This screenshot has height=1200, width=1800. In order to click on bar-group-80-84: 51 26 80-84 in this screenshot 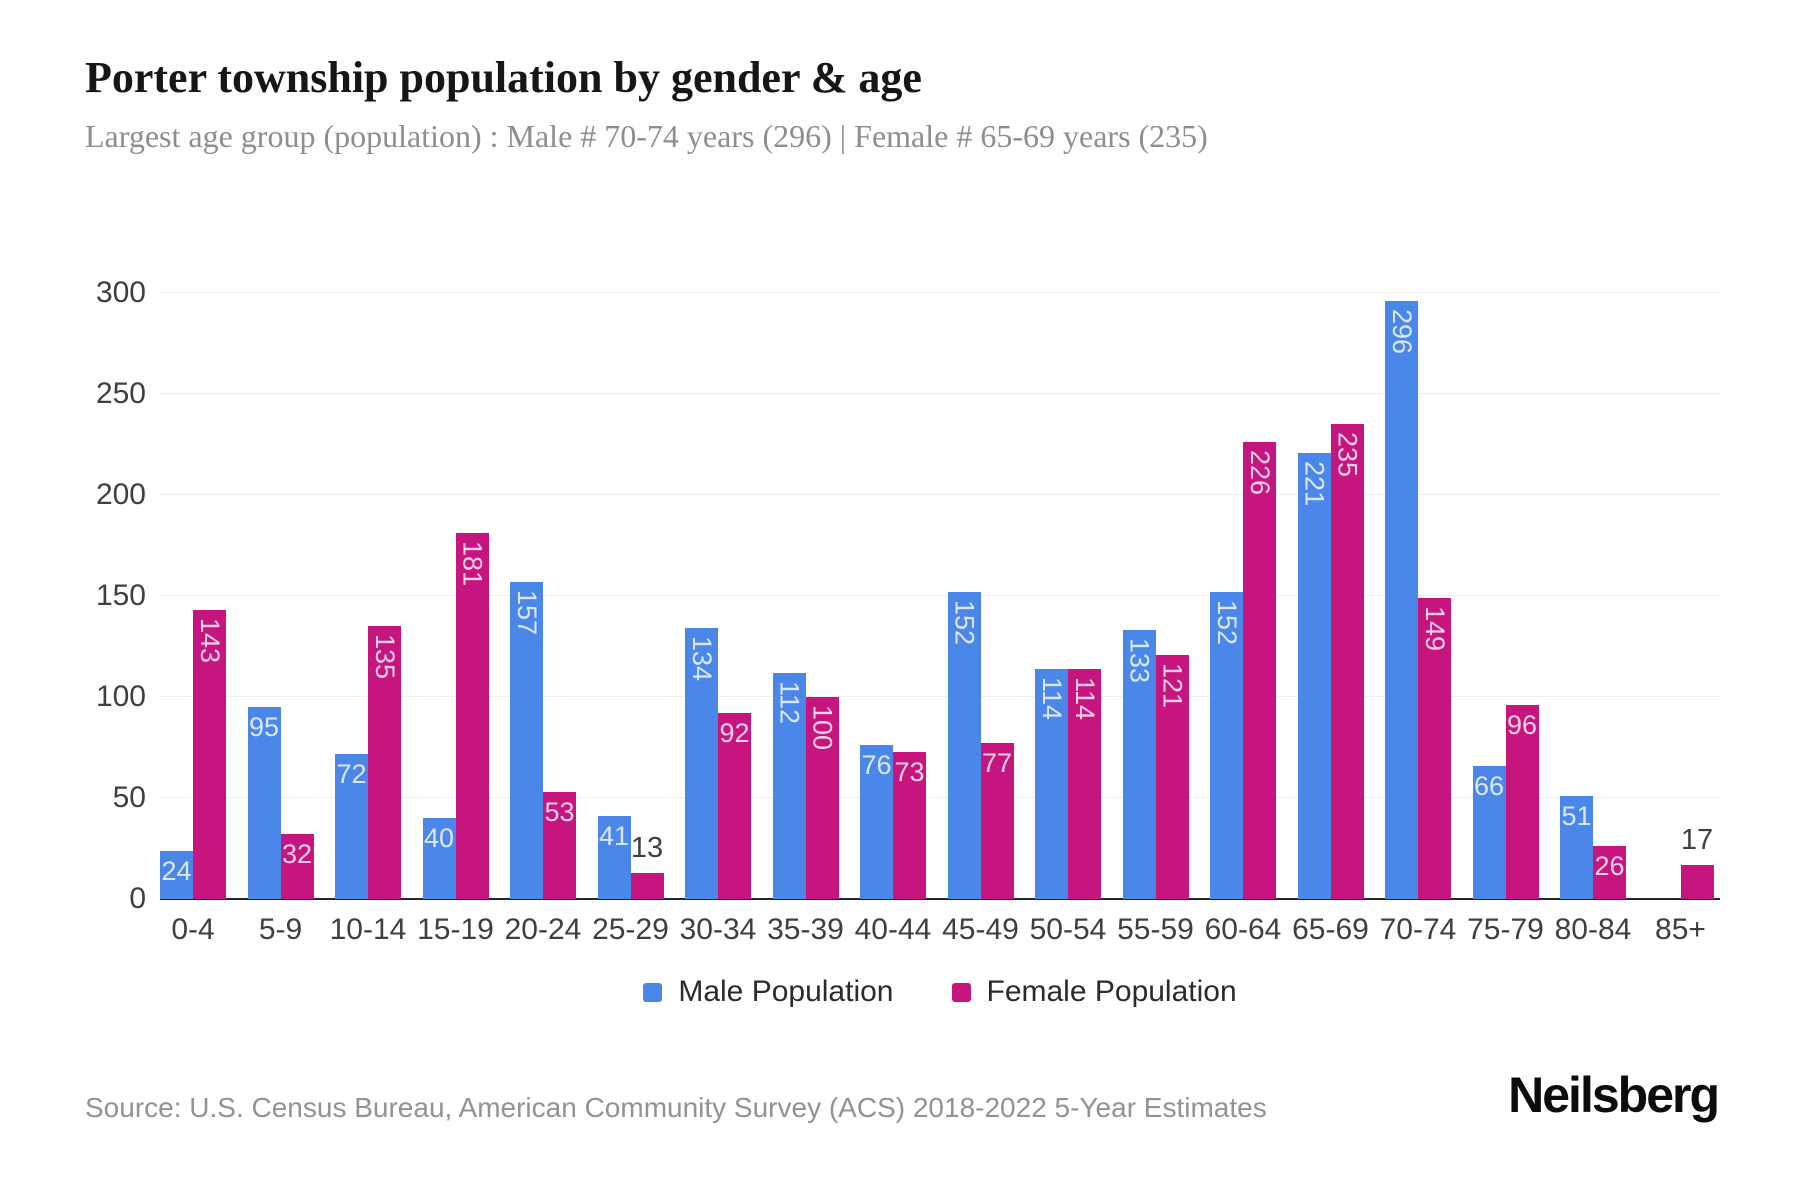, I will do `click(1593, 619)`.